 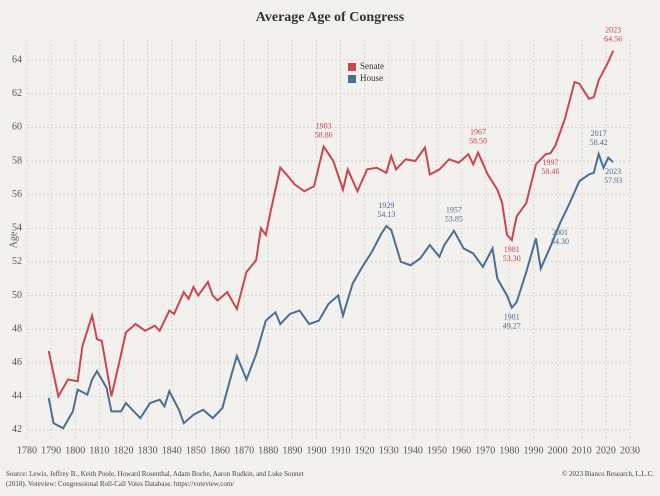 I want to click on x-tick-label: 1970, so click(x=485, y=450).